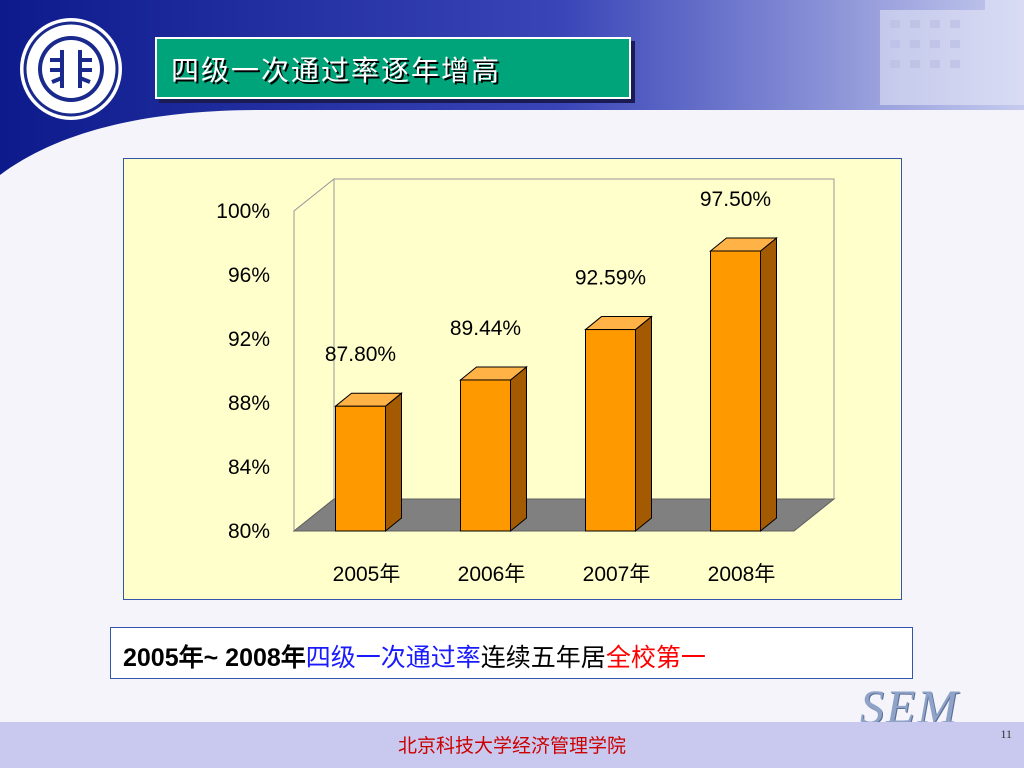 This screenshot has width=1024, height=768. I want to click on x-category-label: 2006年, so click(492, 574).